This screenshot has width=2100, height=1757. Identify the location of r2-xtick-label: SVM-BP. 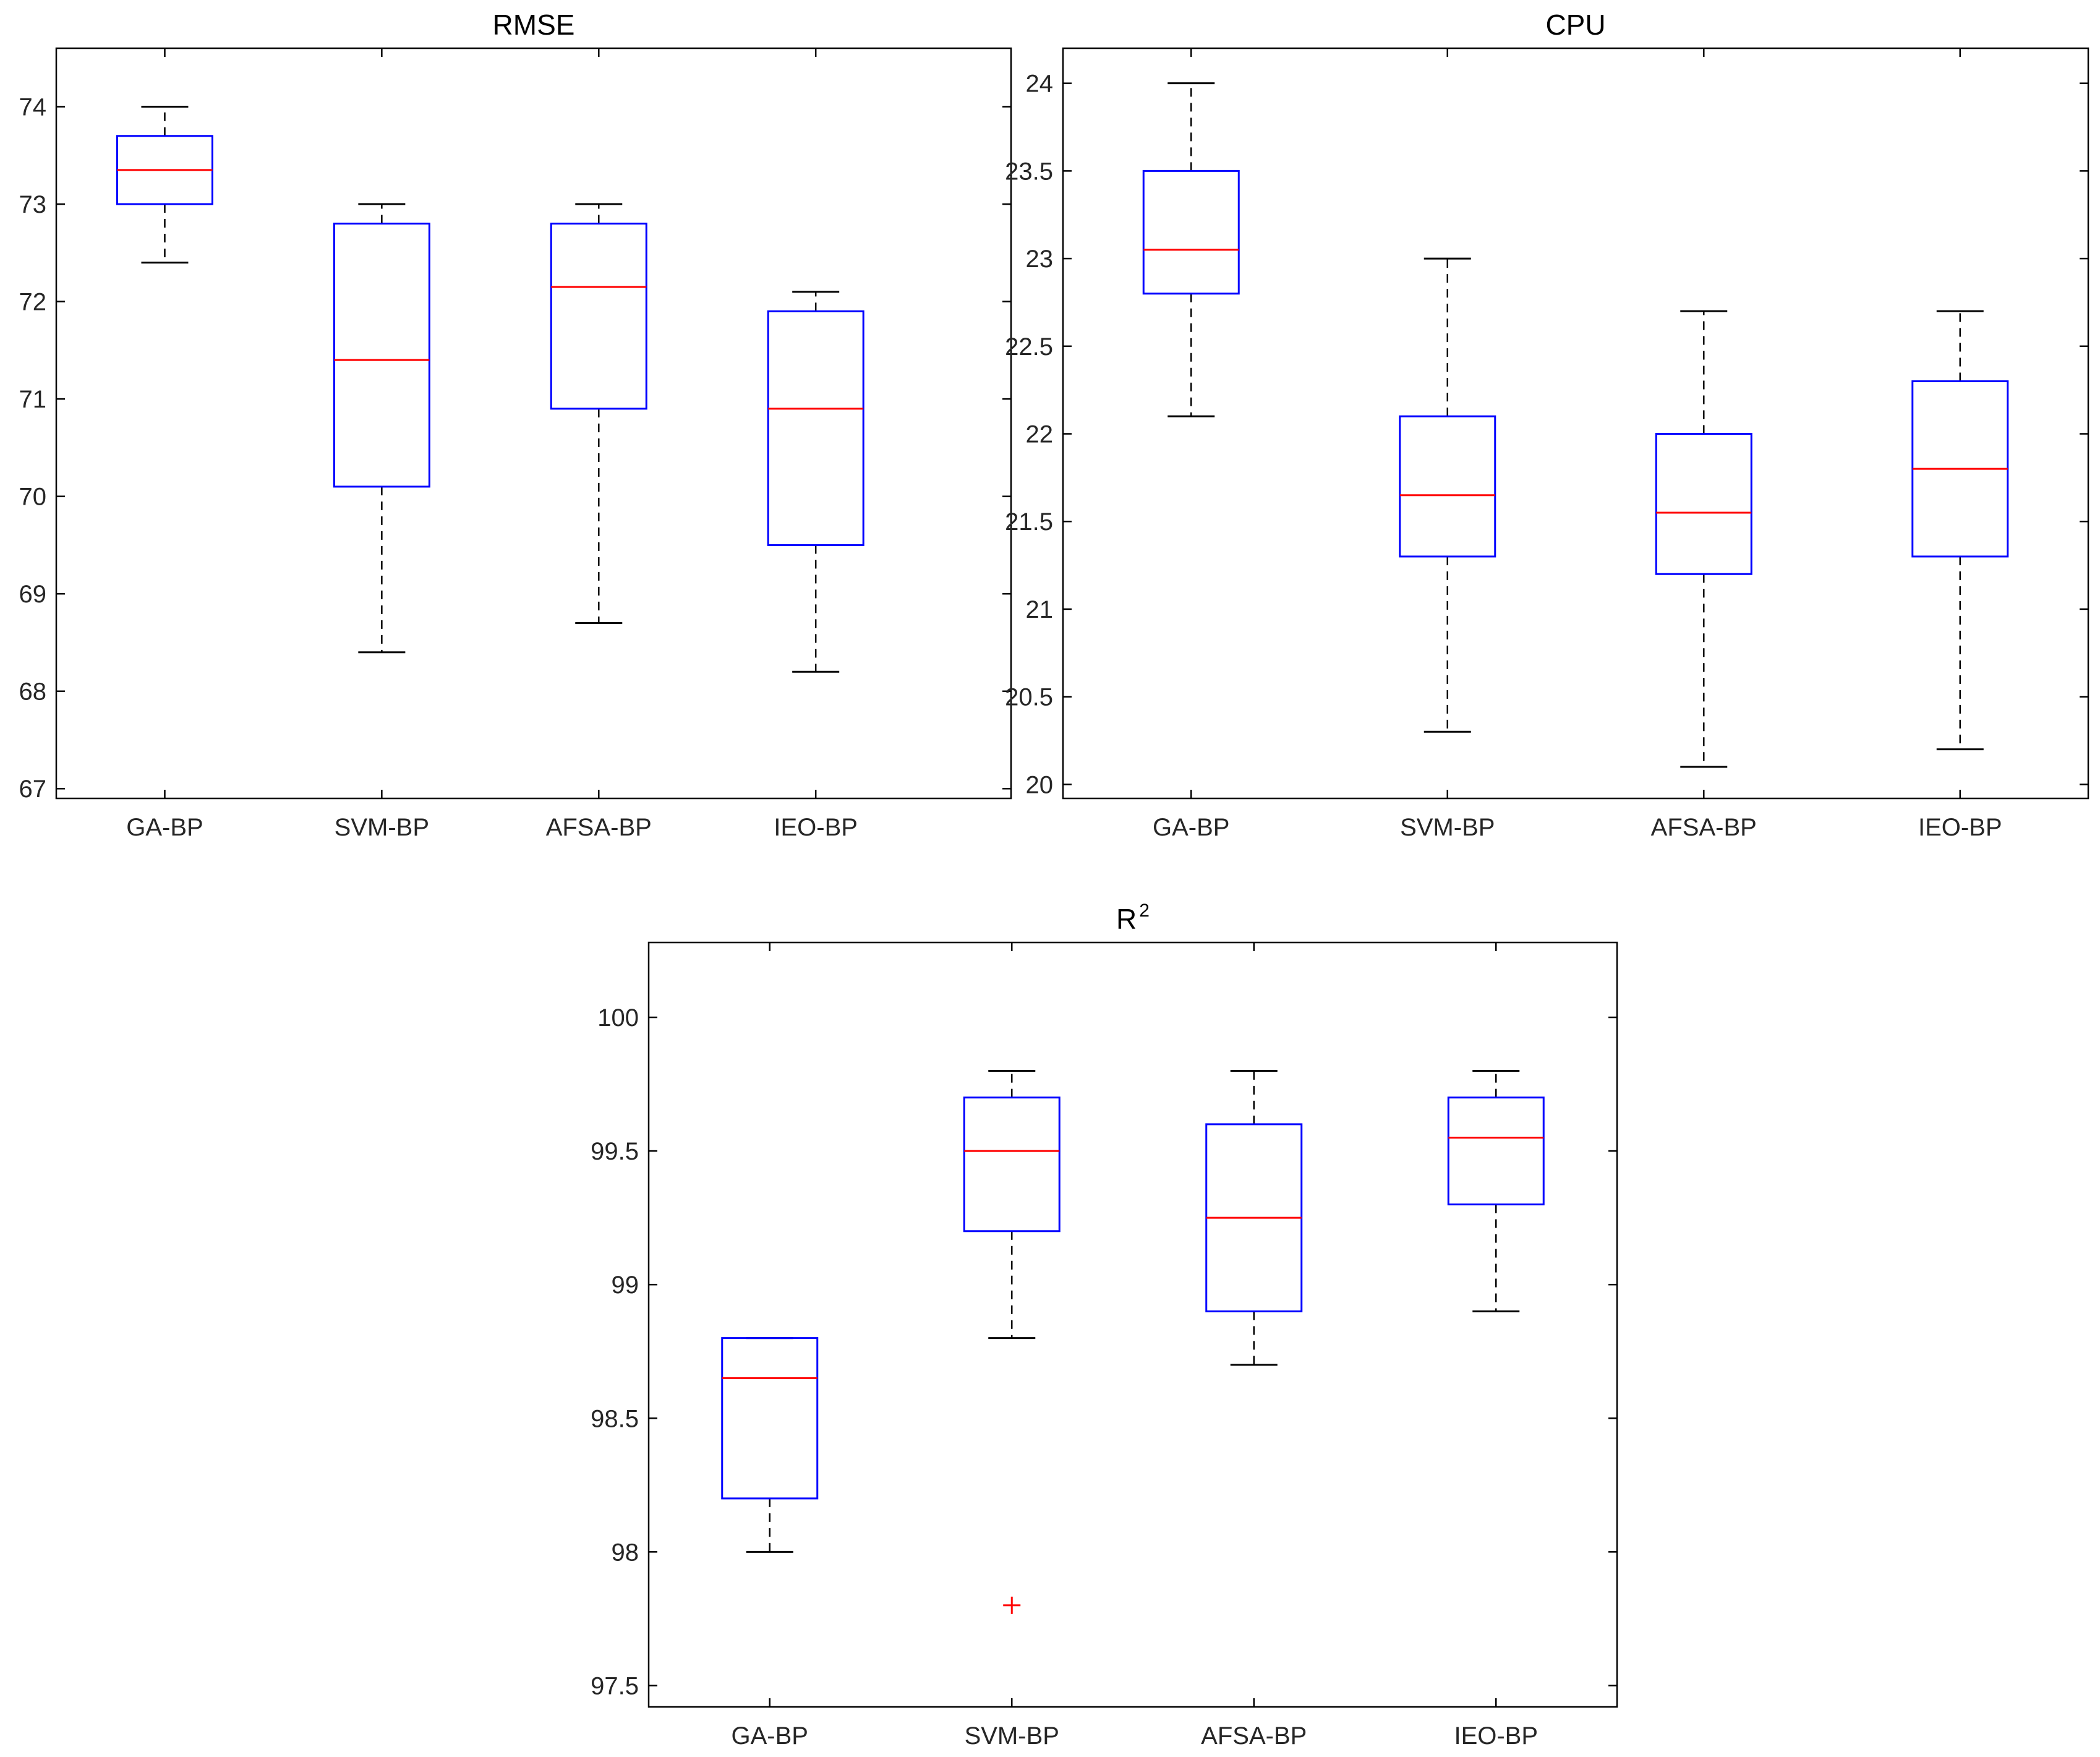
(1012, 1736).